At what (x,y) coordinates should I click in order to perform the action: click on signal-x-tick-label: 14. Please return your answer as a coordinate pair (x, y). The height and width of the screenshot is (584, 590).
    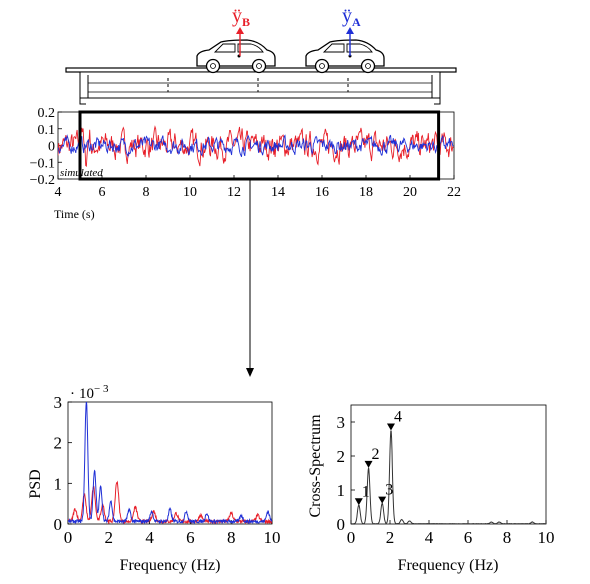
    Looking at the image, I should click on (278, 192).